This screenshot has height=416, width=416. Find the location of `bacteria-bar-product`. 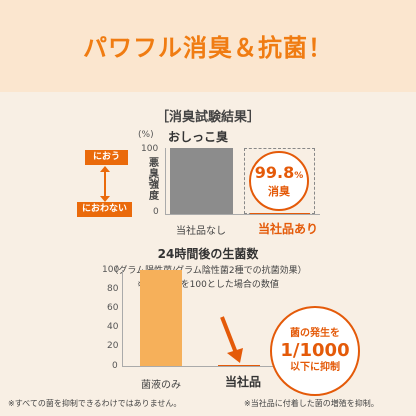

bacteria-bar-product is located at coordinates (239, 365).